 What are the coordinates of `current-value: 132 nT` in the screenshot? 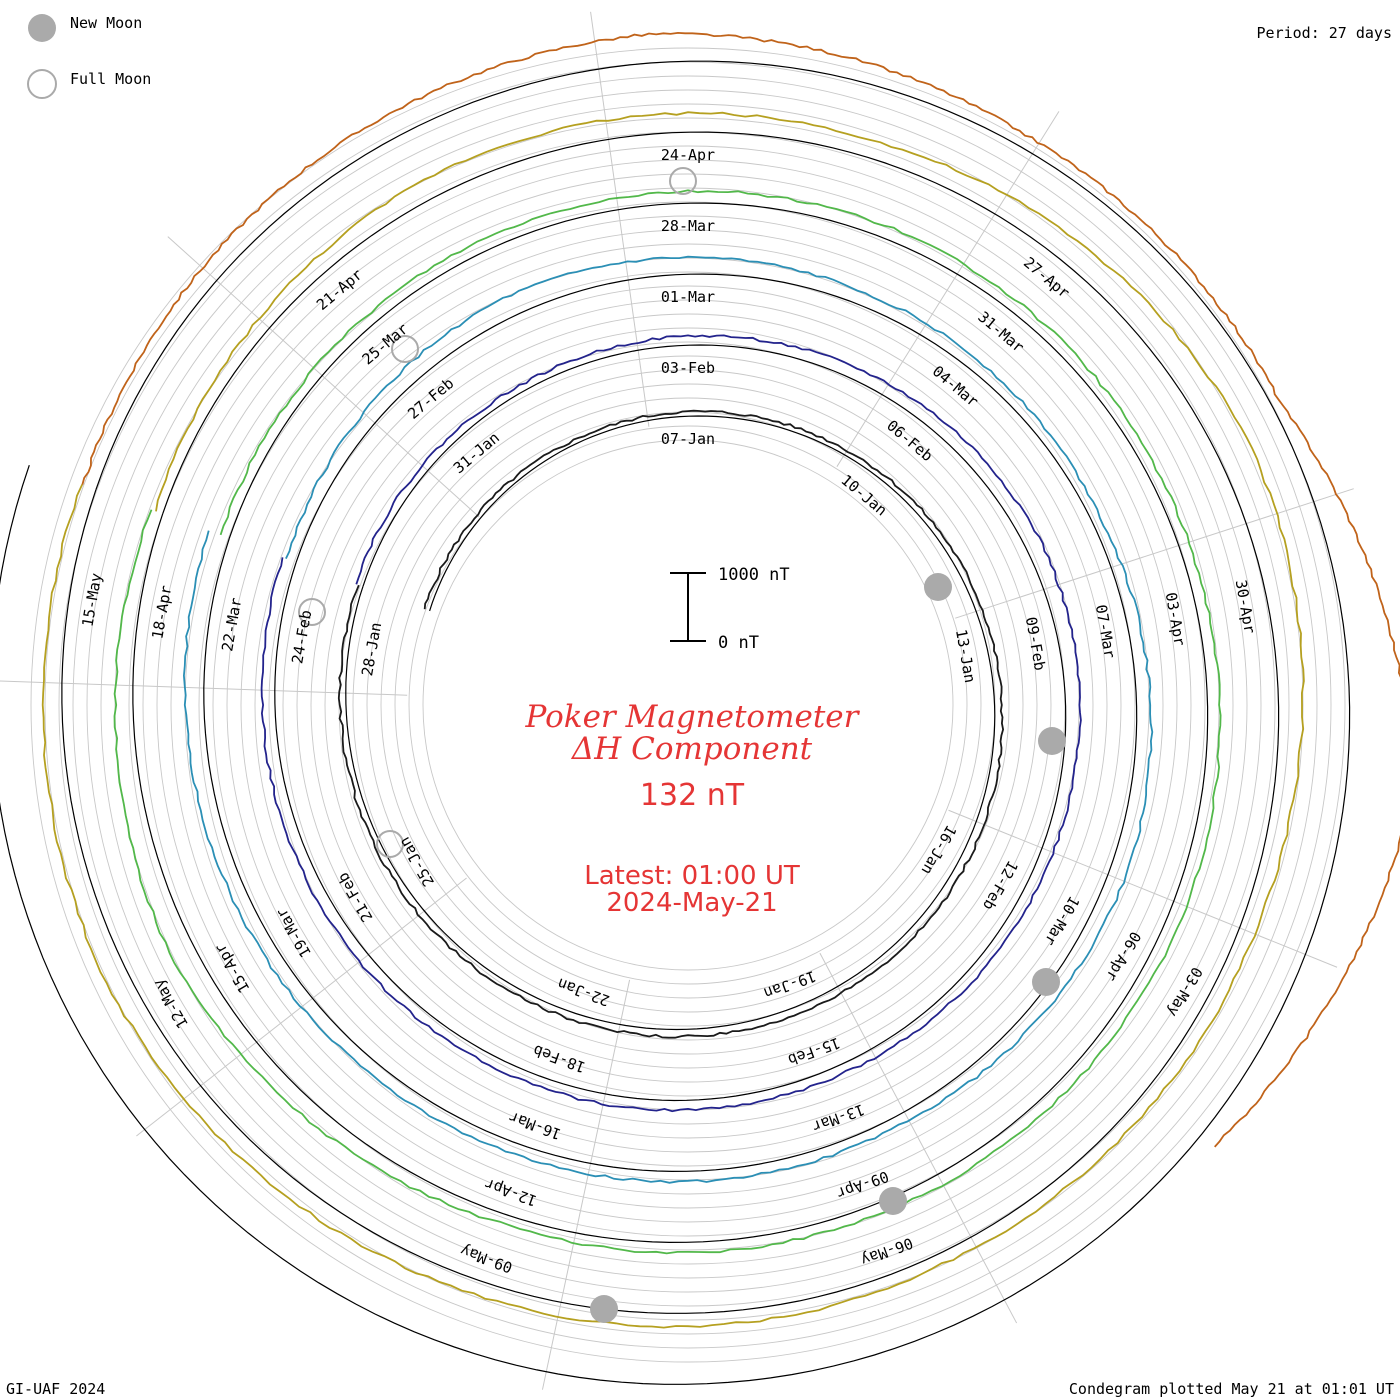 It's located at (692, 795).